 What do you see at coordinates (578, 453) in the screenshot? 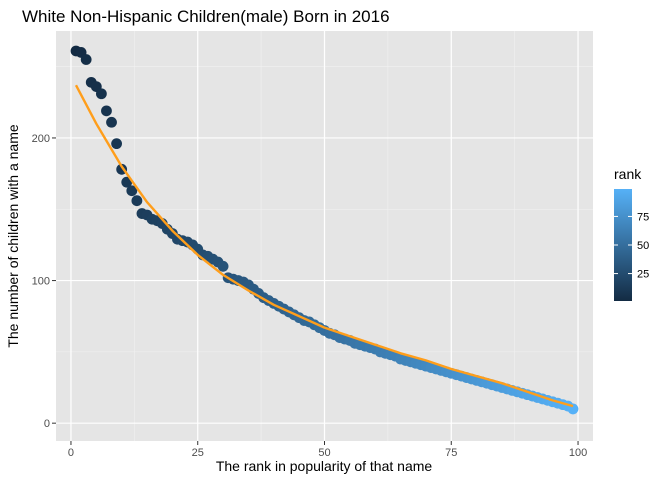
I see `x-tick-label: 100` at bounding box center [578, 453].